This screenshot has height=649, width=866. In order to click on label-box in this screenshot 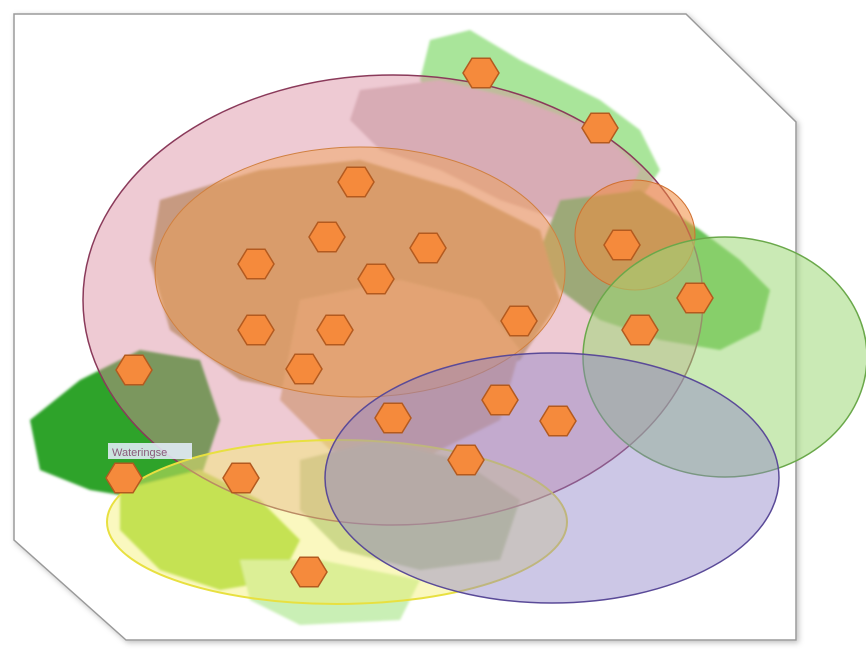, I will do `click(150, 451)`.